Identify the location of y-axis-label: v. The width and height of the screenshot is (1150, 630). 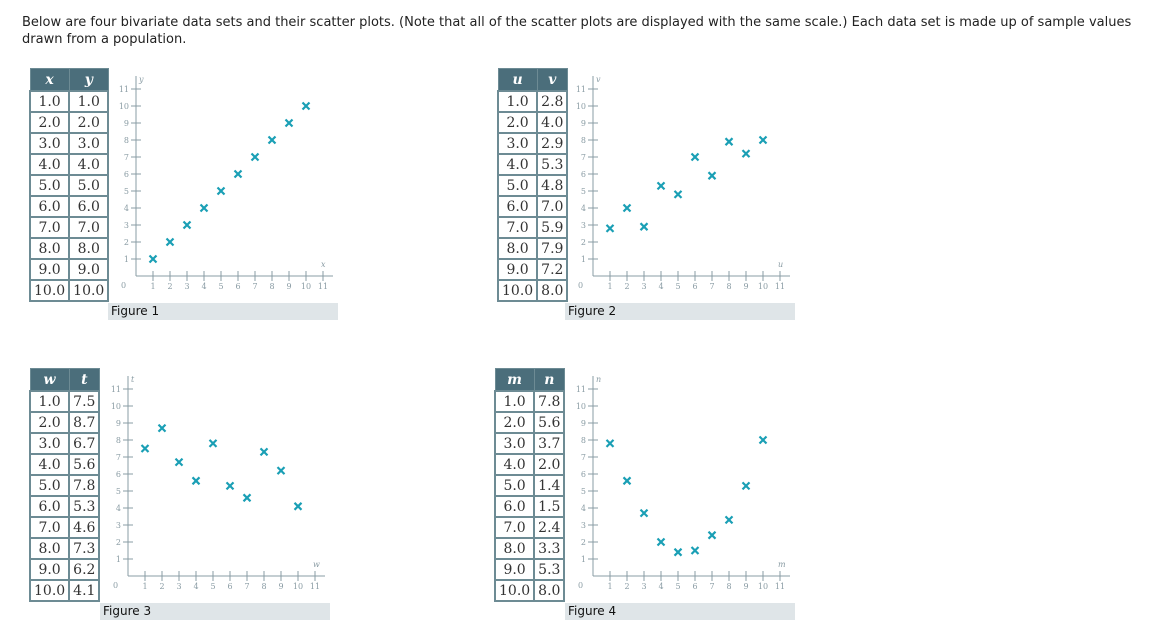
(598, 79).